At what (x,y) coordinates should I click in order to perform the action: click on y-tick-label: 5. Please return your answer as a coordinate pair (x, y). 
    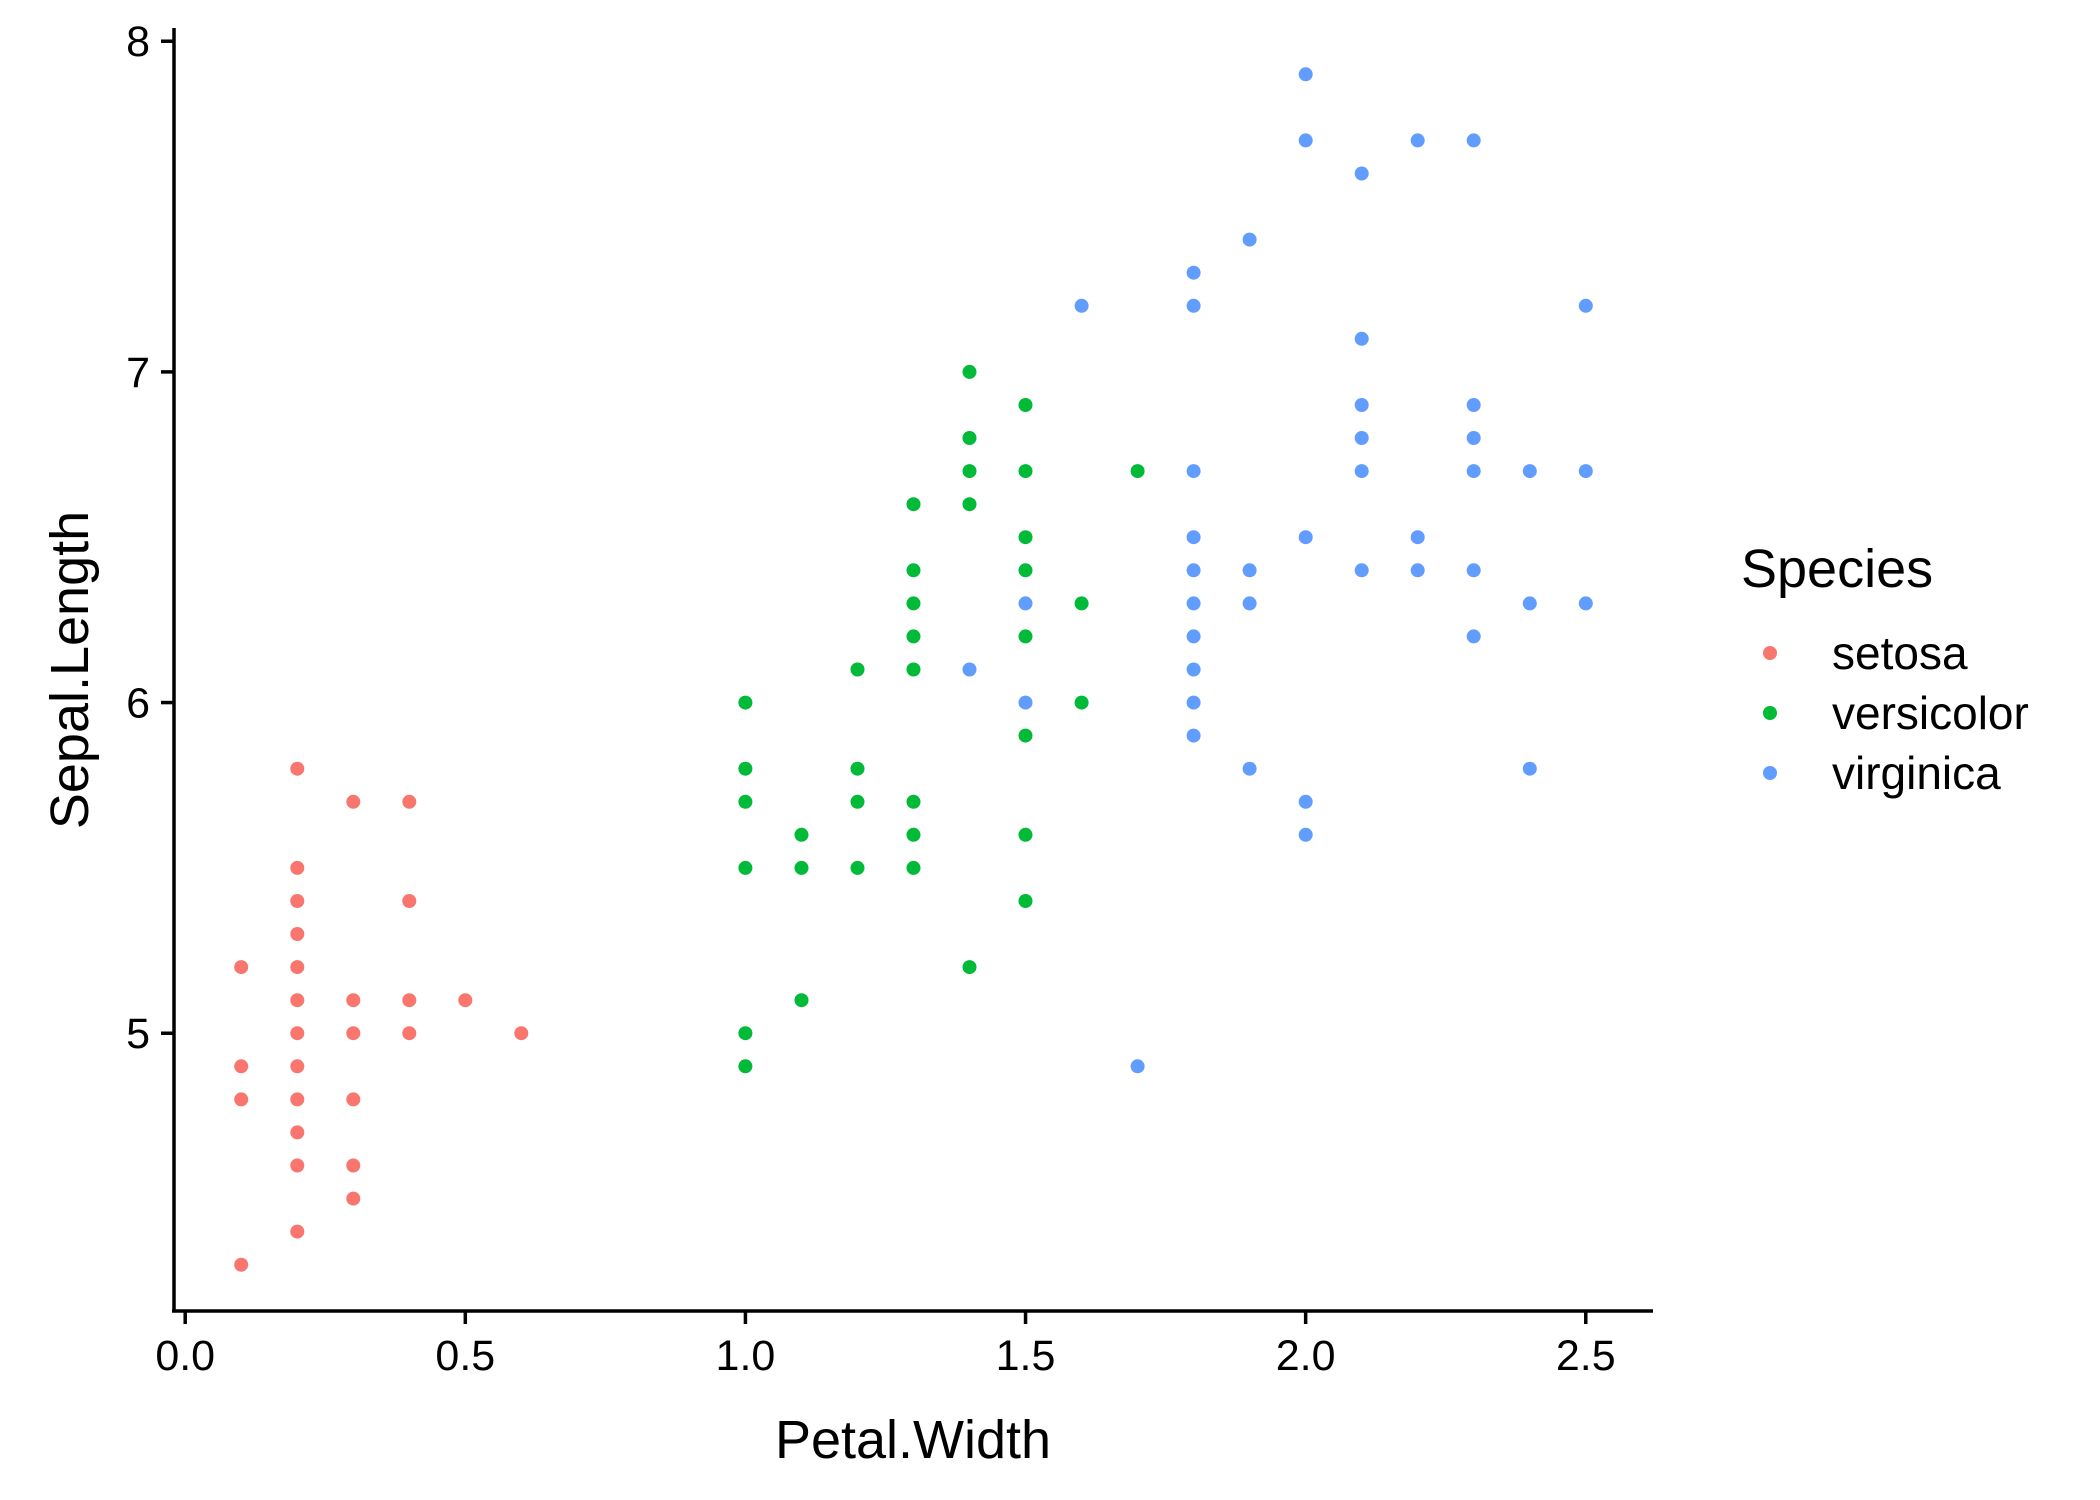
    Looking at the image, I should click on (138, 1034).